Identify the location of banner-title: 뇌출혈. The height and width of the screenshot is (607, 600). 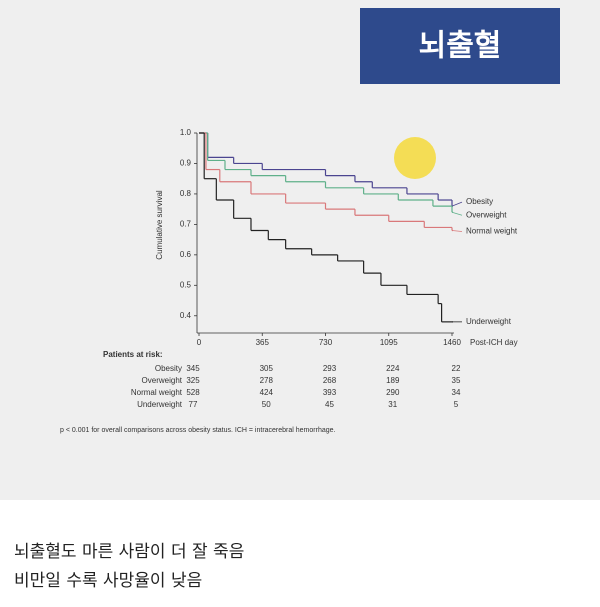
(460, 46).